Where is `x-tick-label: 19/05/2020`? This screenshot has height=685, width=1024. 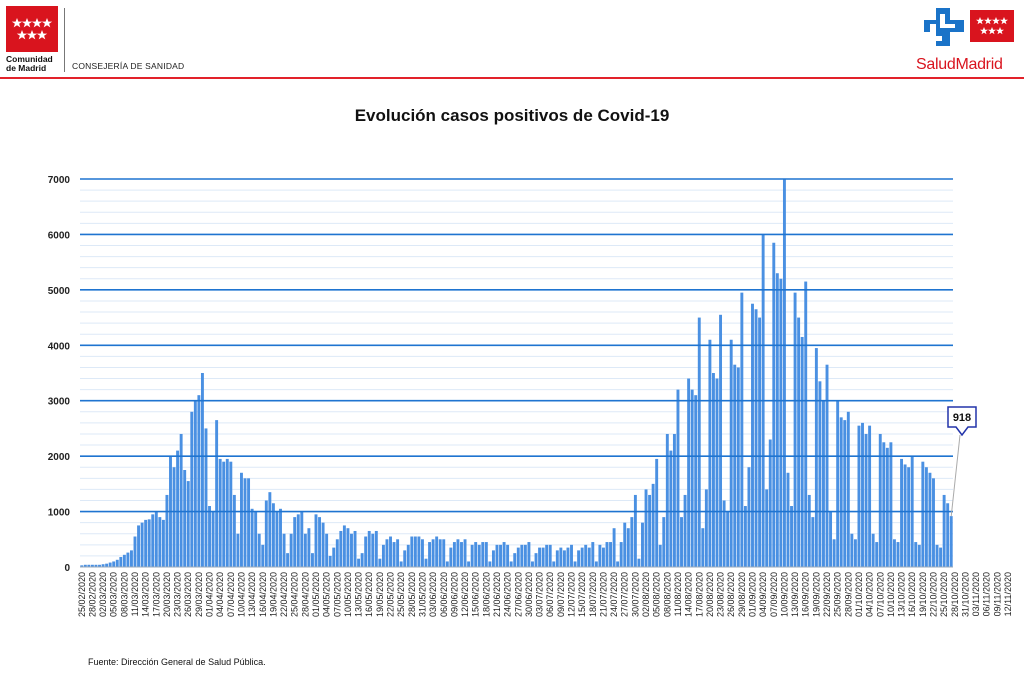
x-tick-label: 19/05/2020 is located at coordinates (380, 594).